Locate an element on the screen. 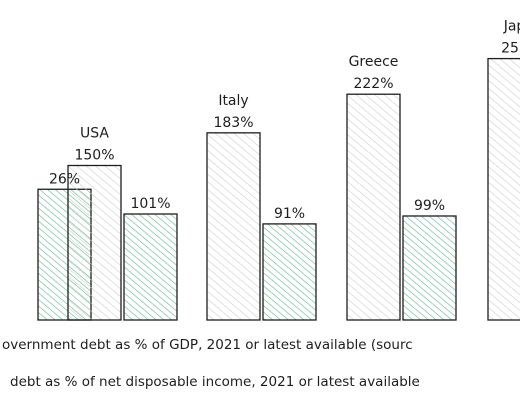  category-label-4: Greece is located at coordinates (374, 62).